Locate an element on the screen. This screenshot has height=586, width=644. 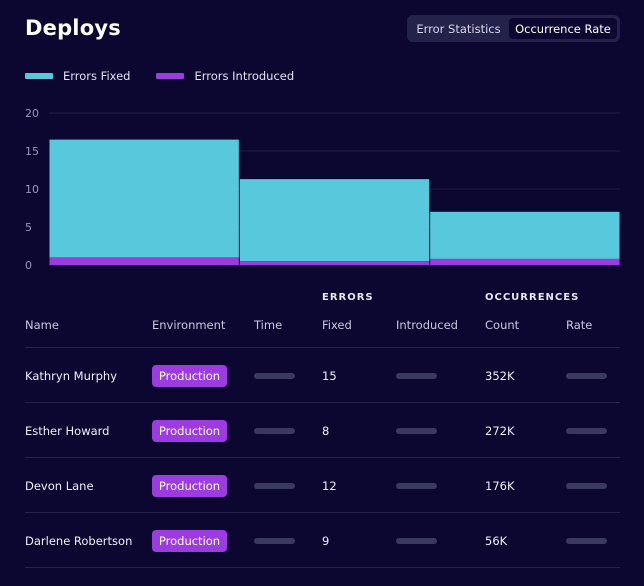
row-fixed: 8 is located at coordinates (326, 430).